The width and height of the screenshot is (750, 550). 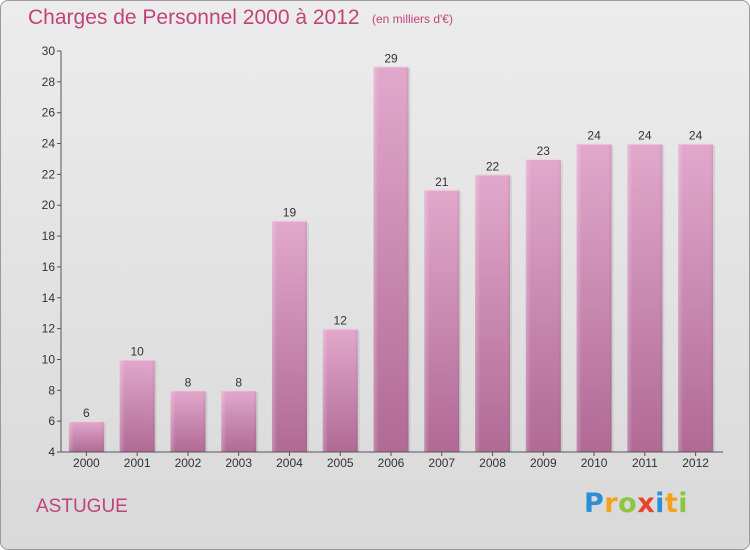 I want to click on y-tick-label: 12, so click(x=49, y=329).